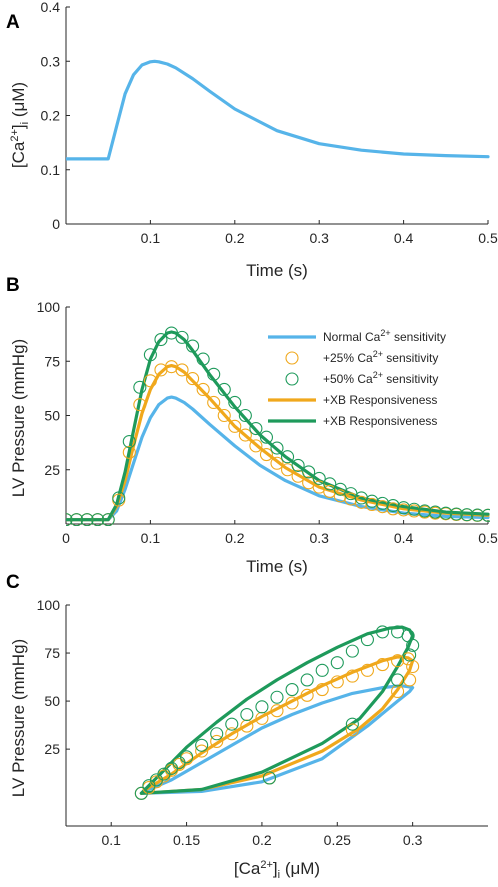 Image resolution: width=498 pixels, height=887 pixels. What do you see at coordinates (13, 582) in the screenshot?
I see `panel-c-letter: C` at bounding box center [13, 582].